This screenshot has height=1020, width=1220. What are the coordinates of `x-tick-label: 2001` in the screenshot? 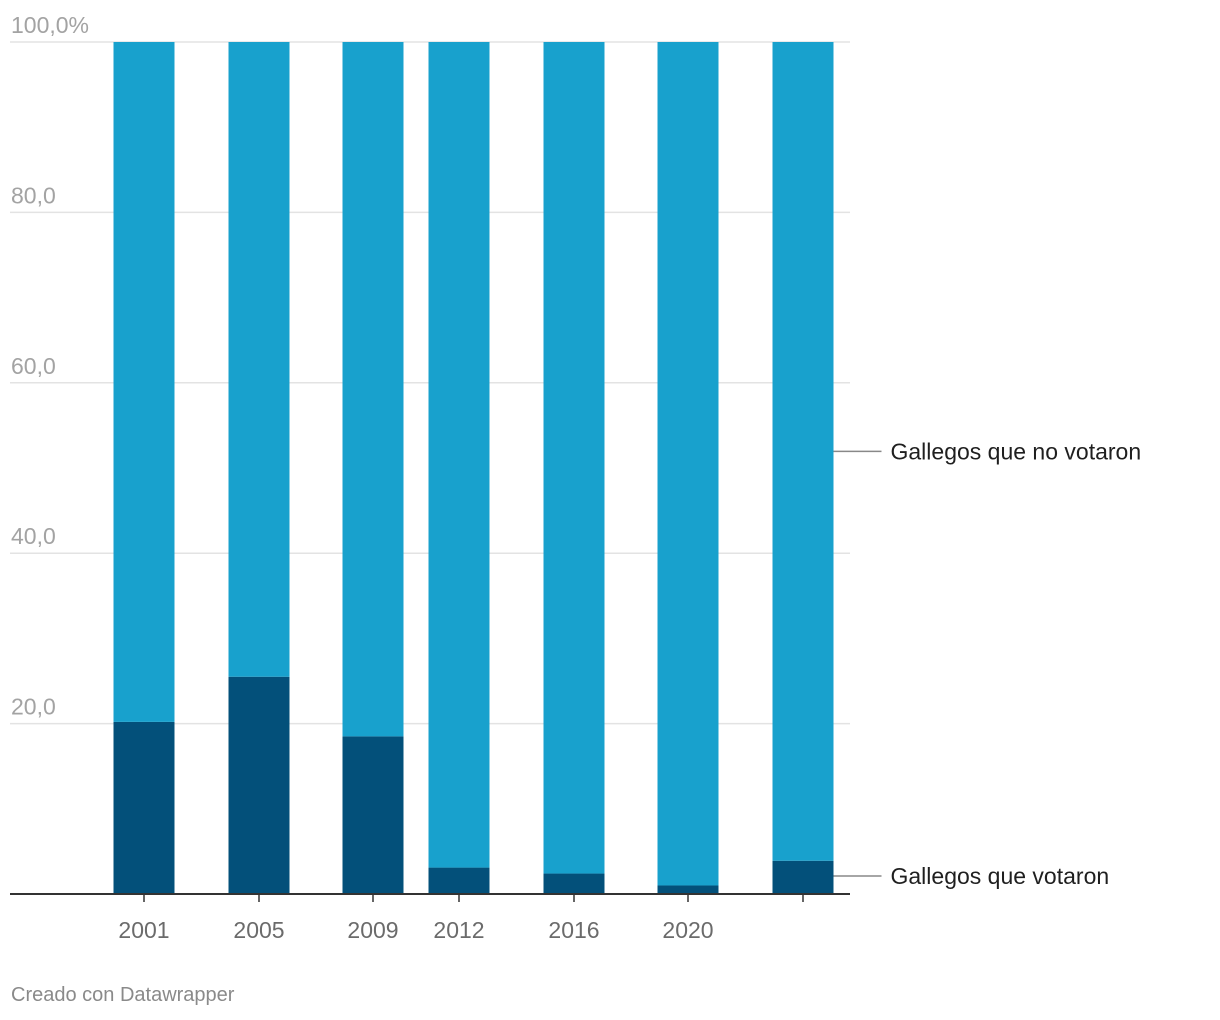 It's located at (143, 930).